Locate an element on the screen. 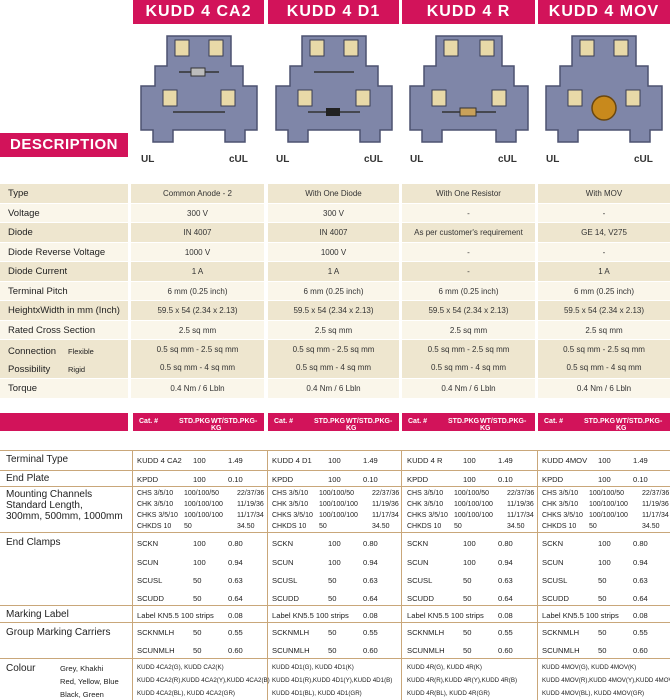  channel-weight: 11/17/34 is located at coordinates (250, 515).